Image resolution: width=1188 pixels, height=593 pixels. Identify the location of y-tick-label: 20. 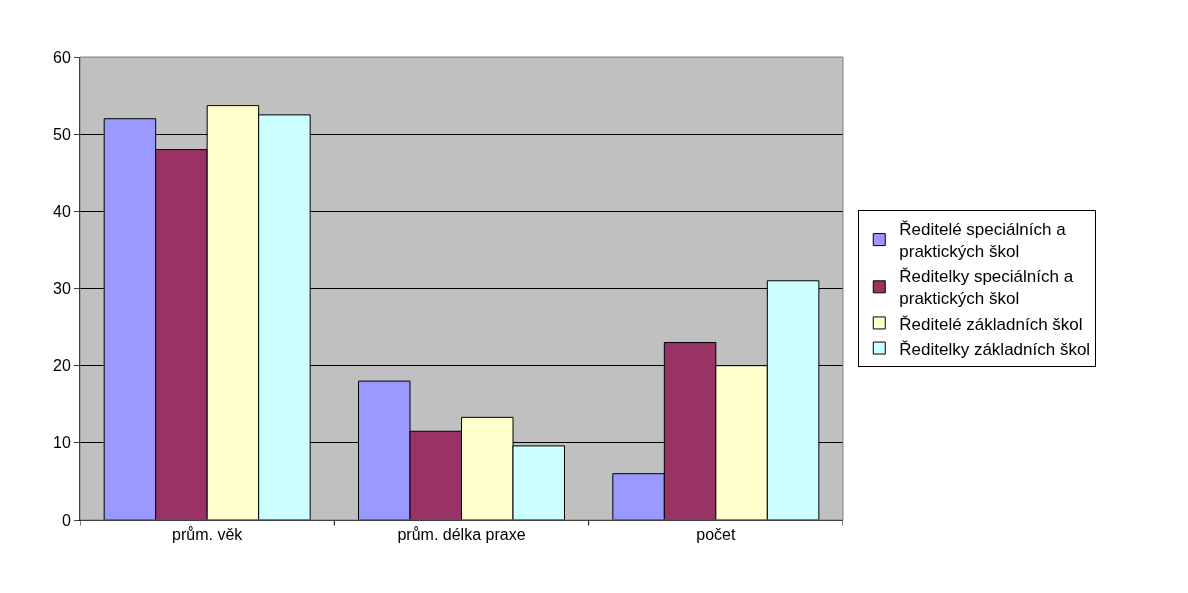
(62, 366).